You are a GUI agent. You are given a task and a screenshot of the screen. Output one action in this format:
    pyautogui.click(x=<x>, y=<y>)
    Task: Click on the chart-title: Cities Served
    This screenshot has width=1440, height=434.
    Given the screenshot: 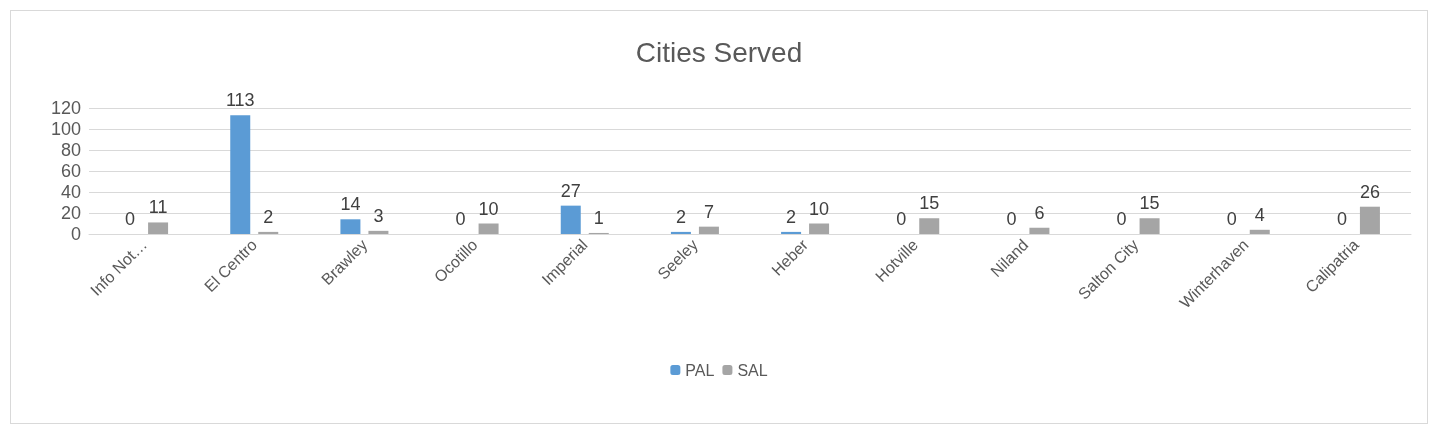 What is the action you would take?
    pyautogui.click(x=719, y=52)
    